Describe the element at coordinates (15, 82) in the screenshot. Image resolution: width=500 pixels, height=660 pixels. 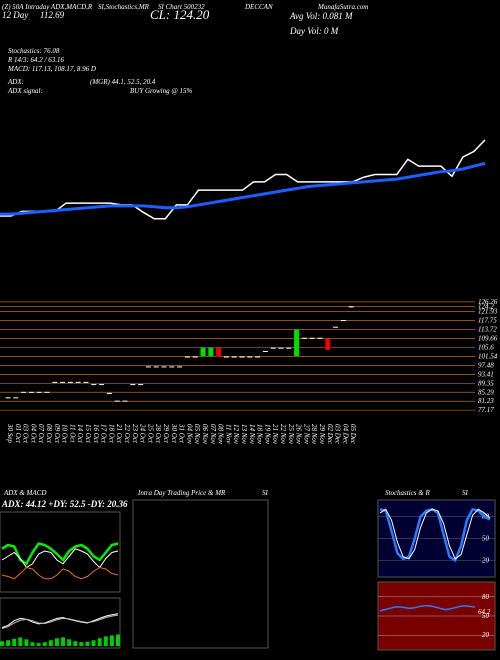
I see `indicator: ADX:` at that location.